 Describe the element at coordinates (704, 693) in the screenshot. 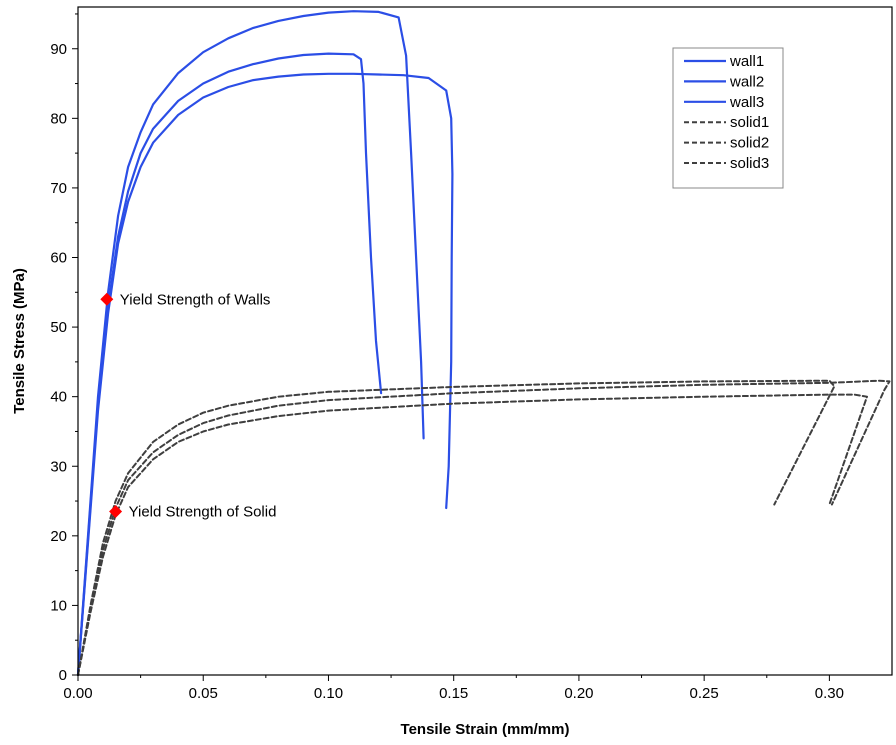

I see `x-tick-label: 0.25` at that location.